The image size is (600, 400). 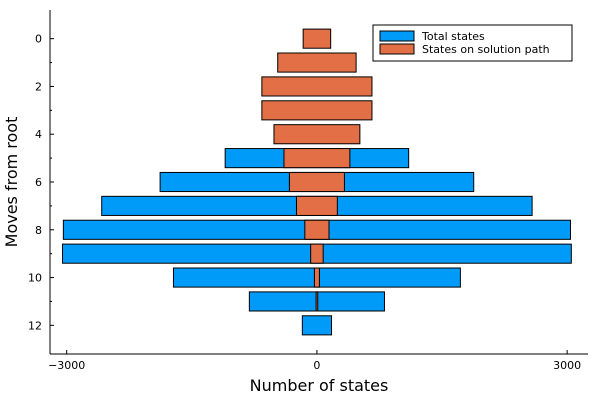 What do you see at coordinates (38, 86) in the screenshot?
I see `y-tick-label: 2` at bounding box center [38, 86].